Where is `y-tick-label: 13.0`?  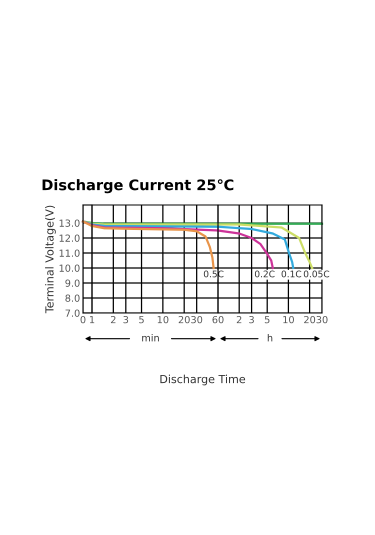
y-tick-label: 13.0 is located at coordinates (70, 223).